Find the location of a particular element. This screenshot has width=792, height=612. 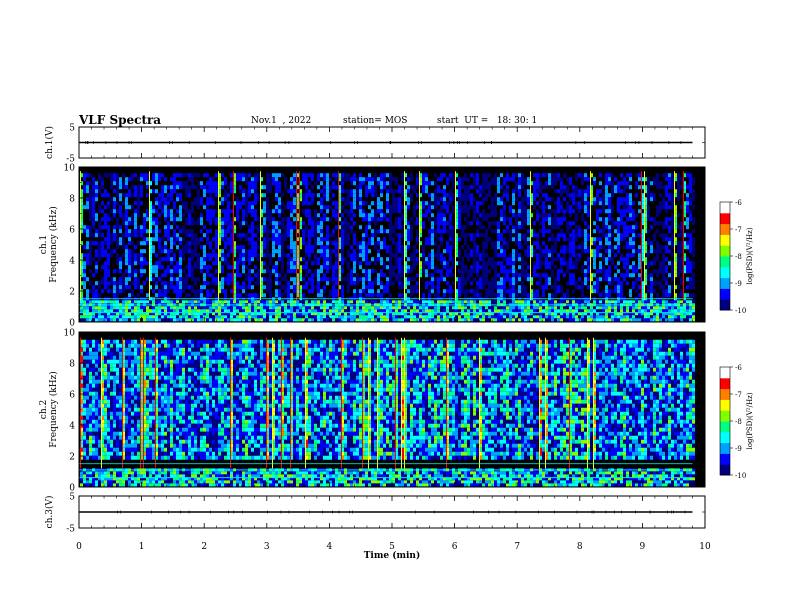

x-tick-label: 7 is located at coordinates (517, 547).